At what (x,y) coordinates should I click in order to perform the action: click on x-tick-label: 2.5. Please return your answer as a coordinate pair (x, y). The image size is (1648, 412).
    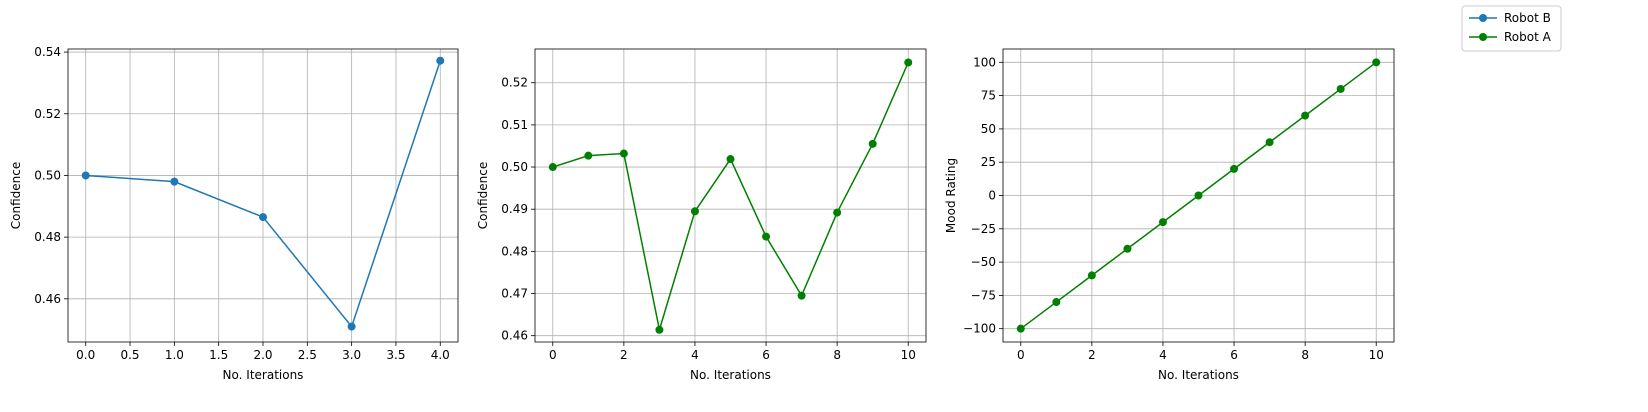
    Looking at the image, I should click on (307, 355).